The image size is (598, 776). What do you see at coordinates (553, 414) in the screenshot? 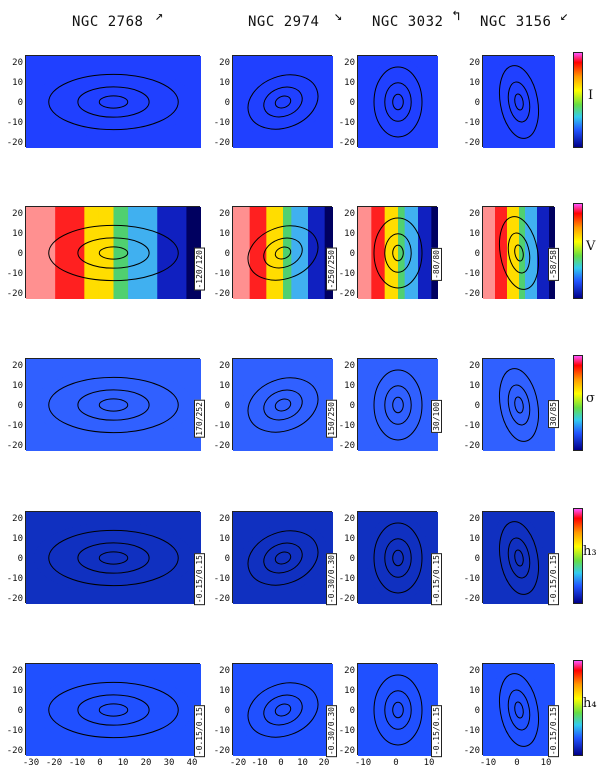
I see `range-label: 30/85` at bounding box center [553, 414].